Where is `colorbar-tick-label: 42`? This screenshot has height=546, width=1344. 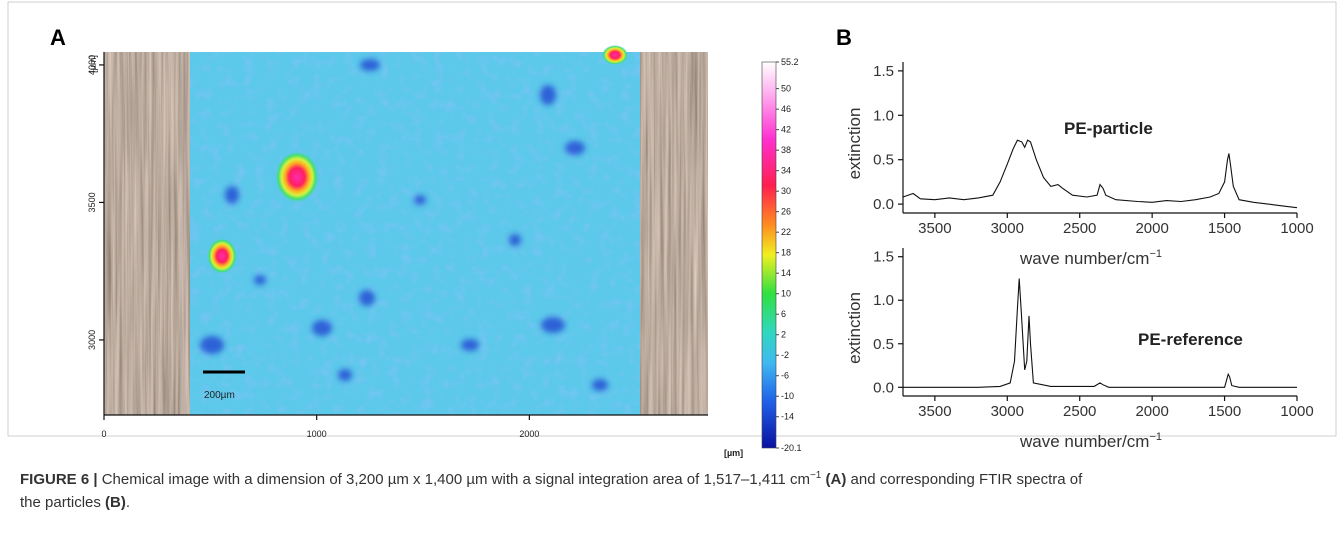 colorbar-tick-label: 42 is located at coordinates (786, 130).